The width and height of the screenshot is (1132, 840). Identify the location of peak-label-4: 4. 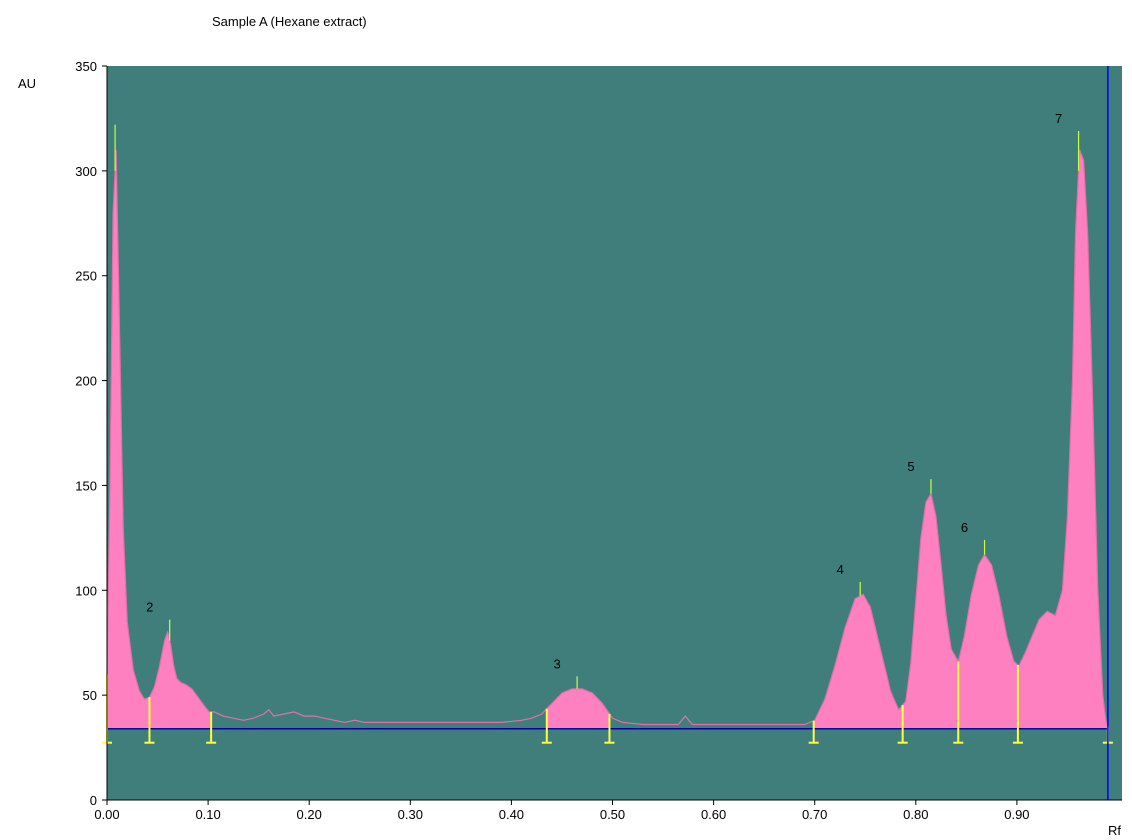
(840, 569).